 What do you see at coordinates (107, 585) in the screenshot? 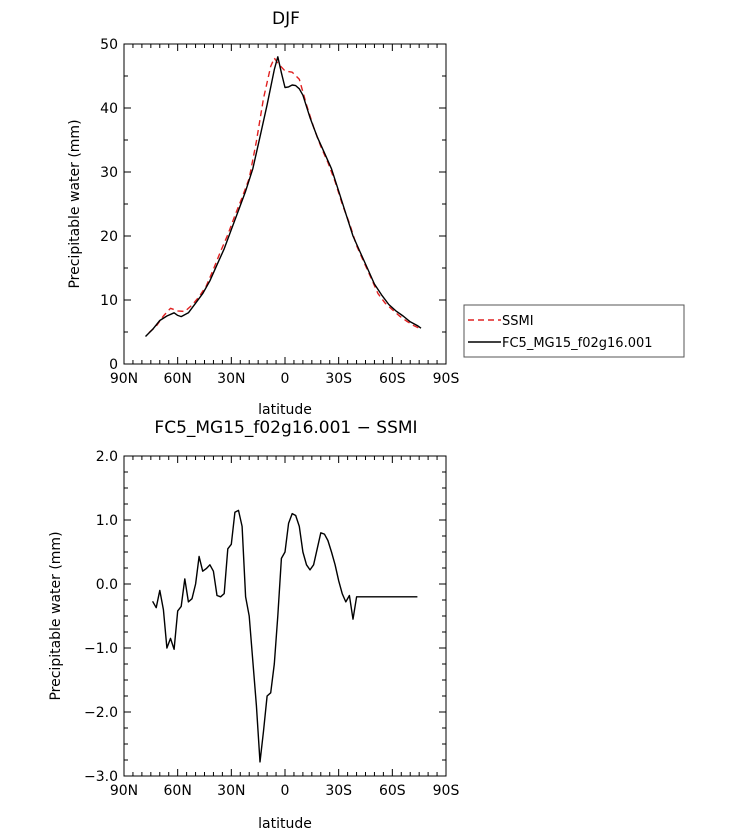
I see `y-tick-label: 0.0` at bounding box center [107, 585].